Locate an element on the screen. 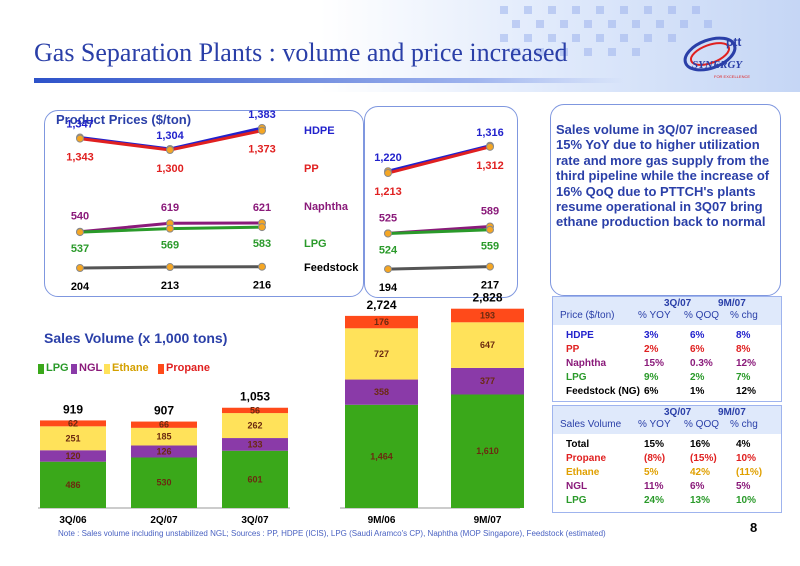 This screenshot has height=566, width=800. sales-q-total-0: 919 is located at coordinates (73, 409).